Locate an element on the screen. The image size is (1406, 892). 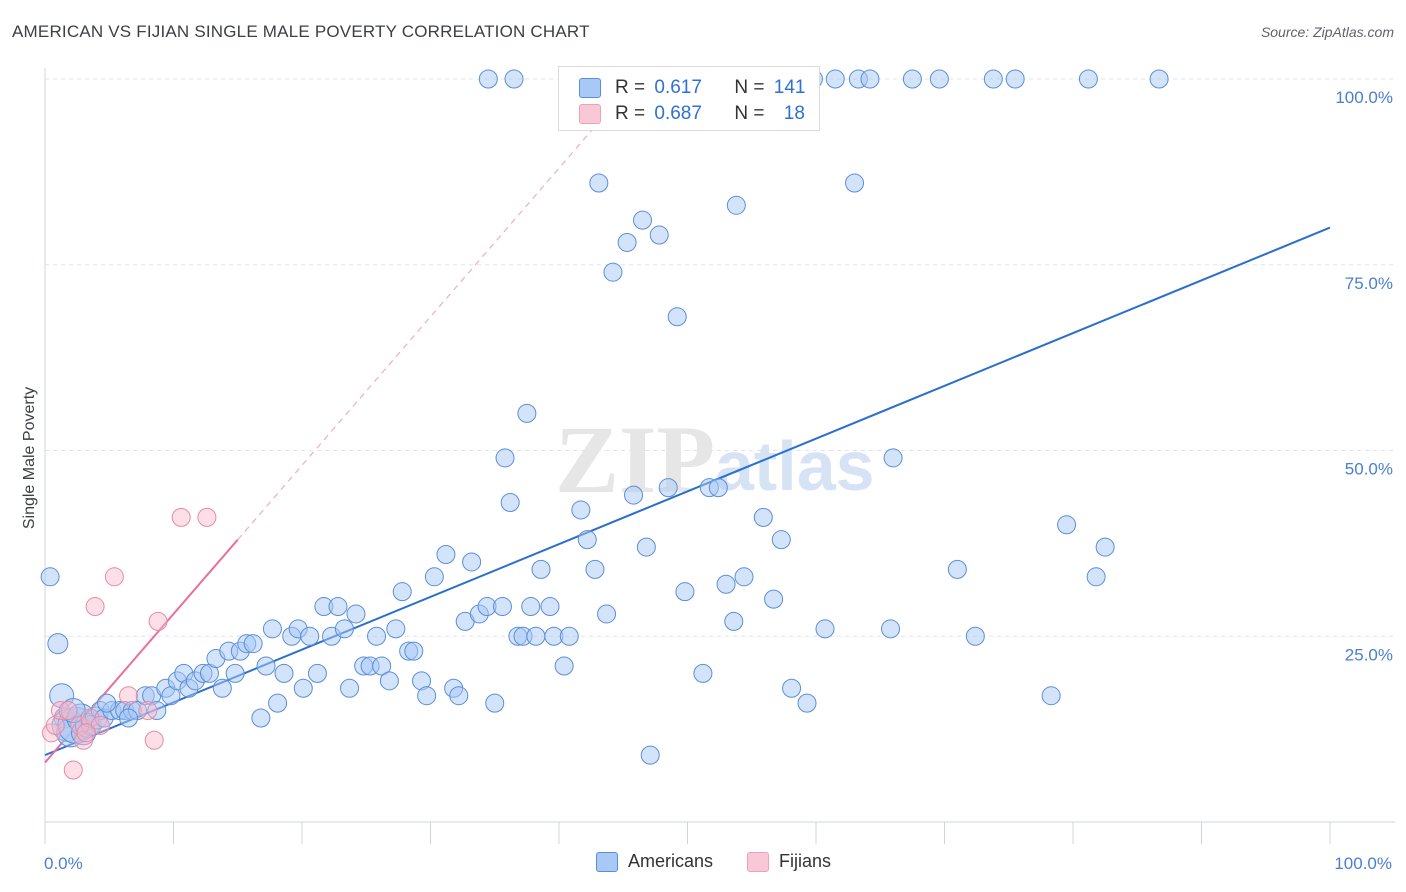
legend-r-value: 0.617 is located at coordinates (678, 87).